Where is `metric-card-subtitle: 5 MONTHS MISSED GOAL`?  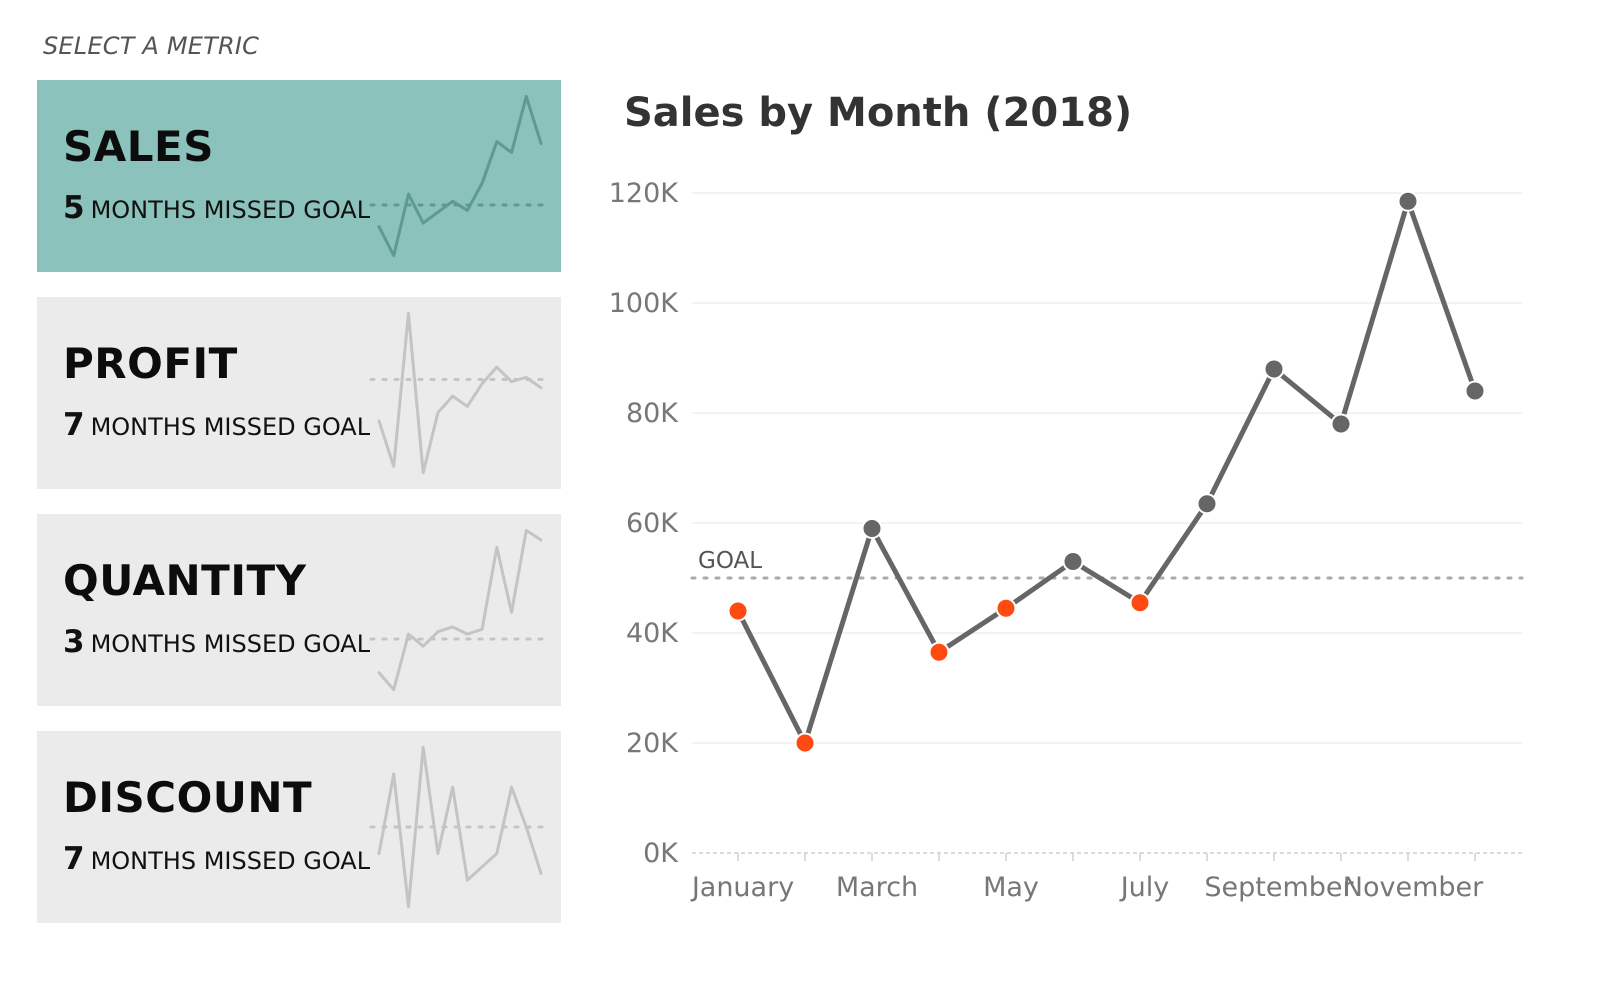
metric-card-subtitle: 5 MONTHS MISSED GOAL is located at coordinates (216, 208).